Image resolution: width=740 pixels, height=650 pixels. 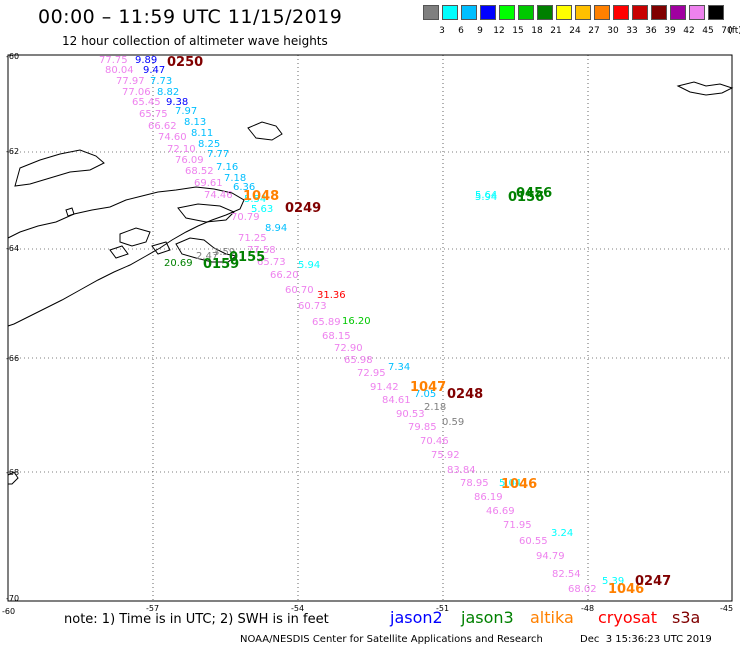 I want to click on scale-label: 21, so click(x=556, y=31).